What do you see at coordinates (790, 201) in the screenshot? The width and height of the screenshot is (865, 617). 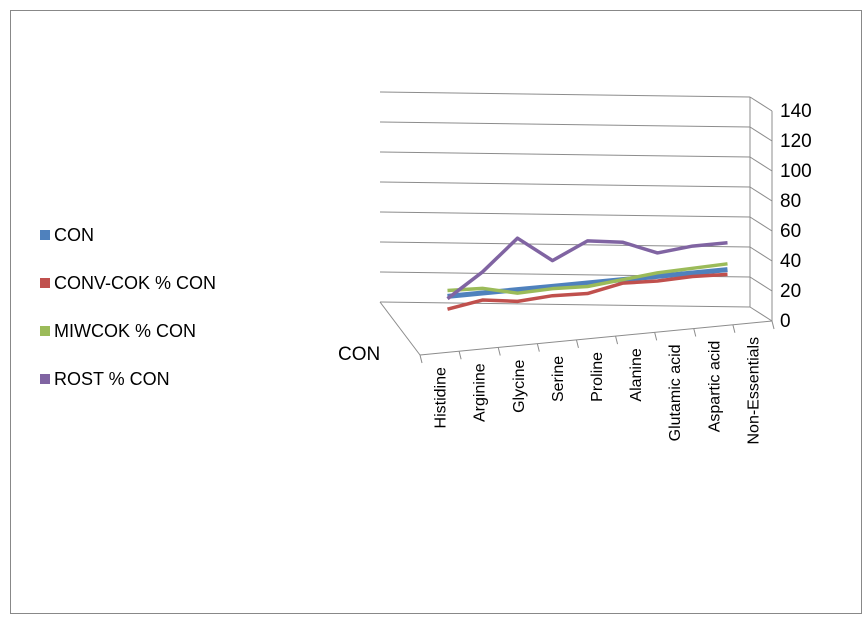 I see `y-tick-label: 80` at bounding box center [790, 201].